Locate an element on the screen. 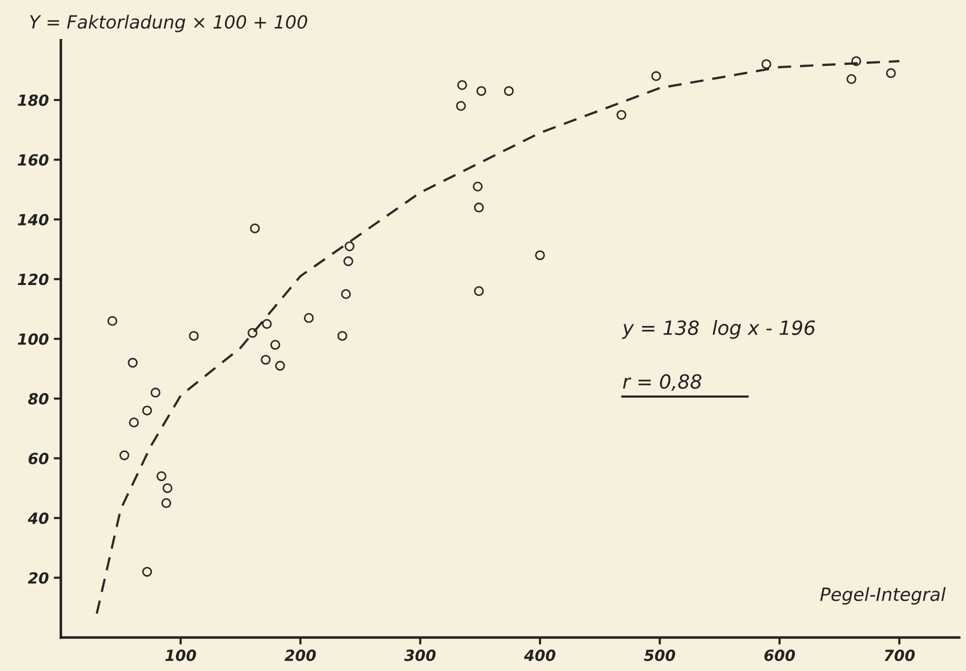  y-tick-label: 60 is located at coordinates (38, 458).